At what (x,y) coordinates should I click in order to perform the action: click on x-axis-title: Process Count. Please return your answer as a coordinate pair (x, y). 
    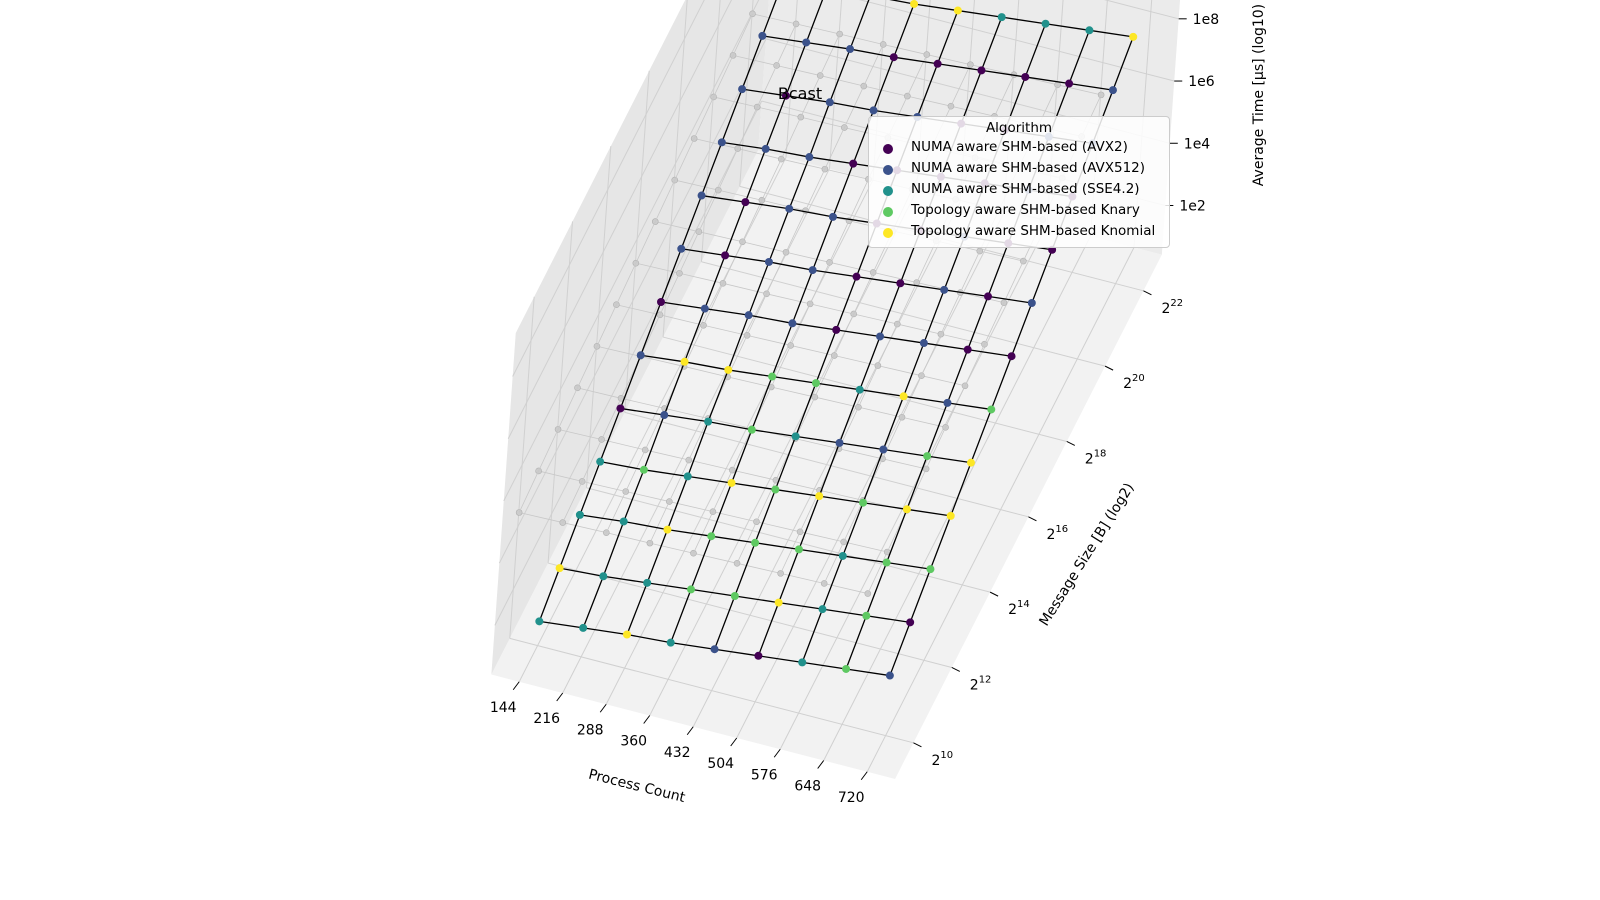
    Looking at the image, I should click on (637, 787).